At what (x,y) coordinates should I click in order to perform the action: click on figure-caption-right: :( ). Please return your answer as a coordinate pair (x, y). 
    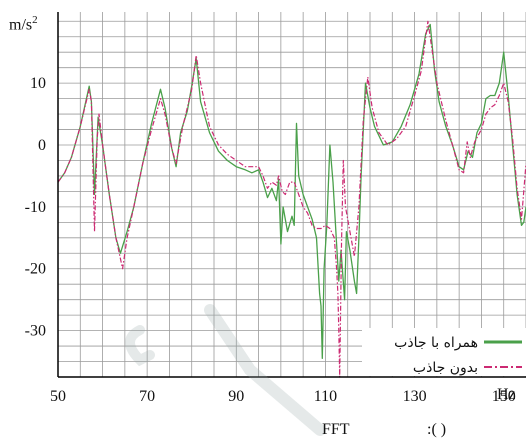
    Looking at the image, I should click on (437, 429).